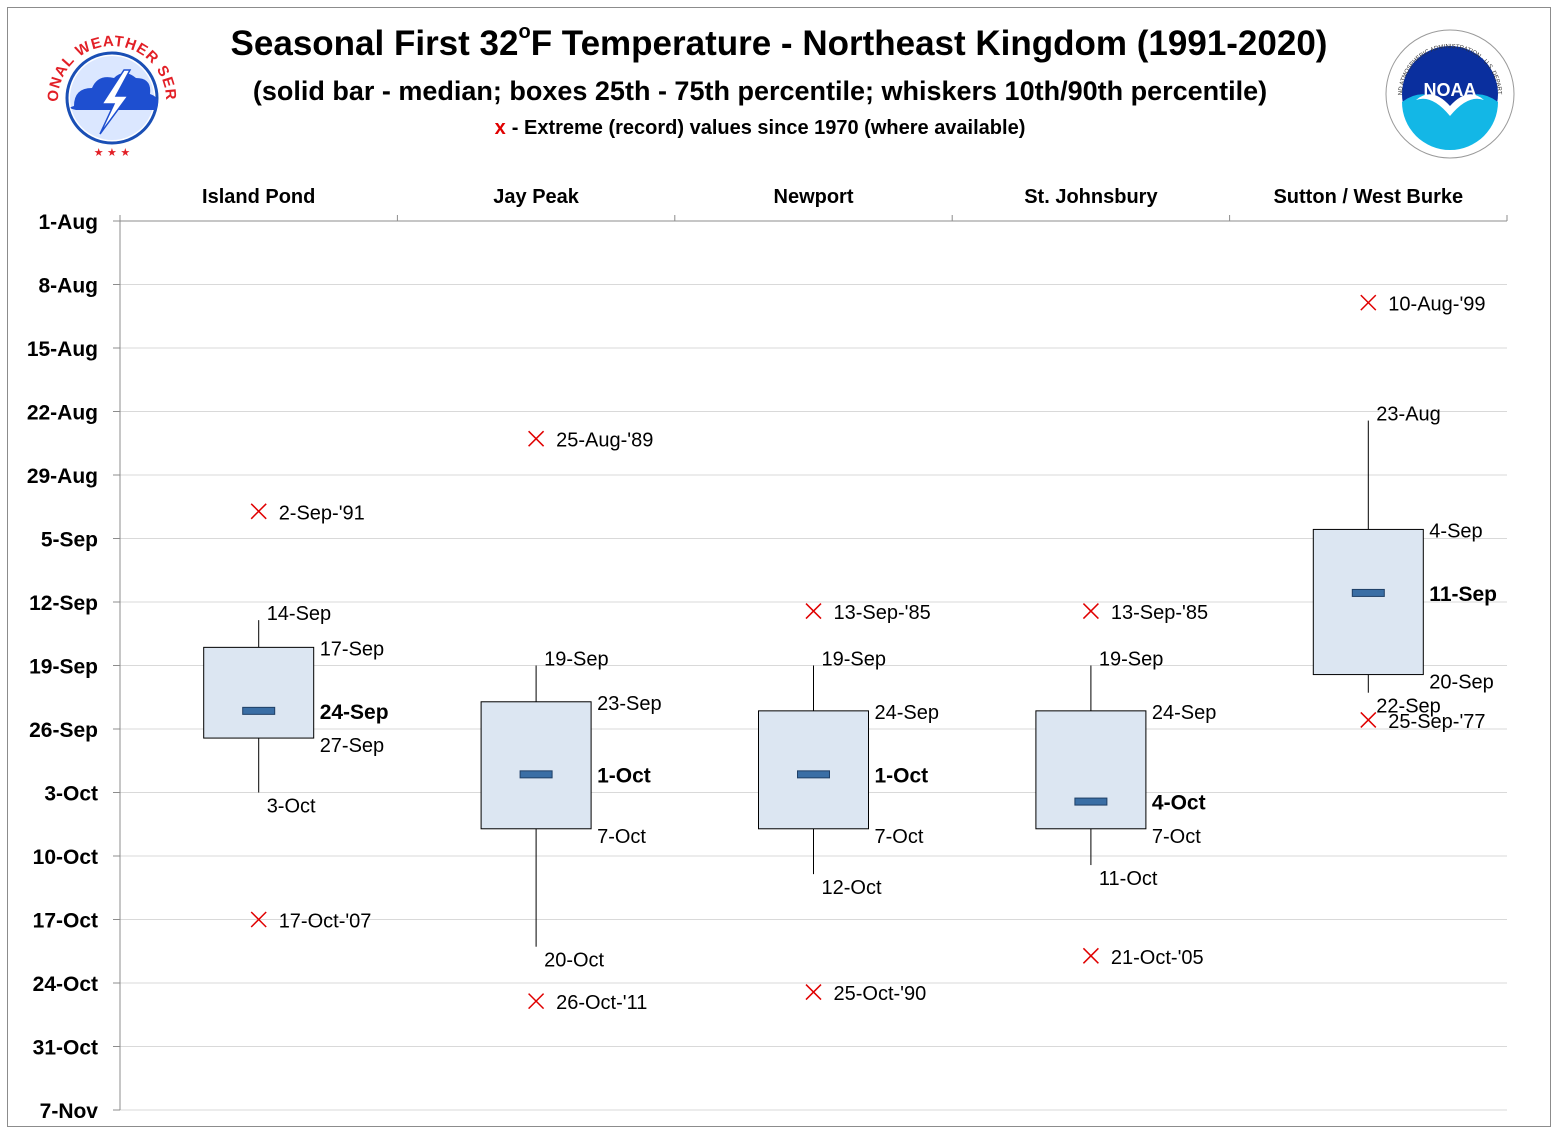 The height and width of the screenshot is (1134, 1558). I want to click on category-label: Island Pond, so click(258, 197).